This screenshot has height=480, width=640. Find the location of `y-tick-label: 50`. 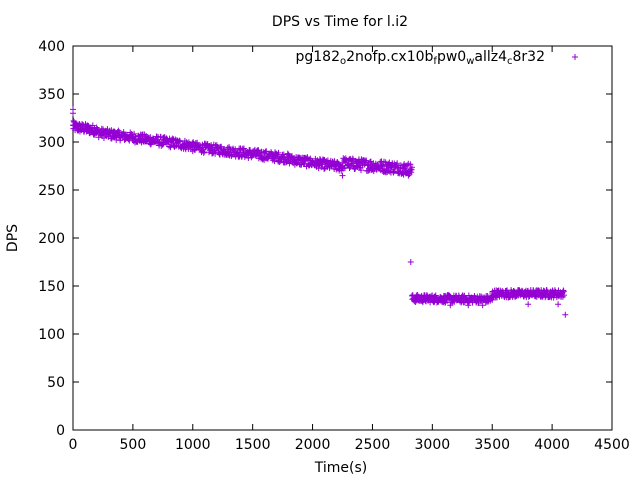

y-tick-label: 50 is located at coordinates (56, 383).